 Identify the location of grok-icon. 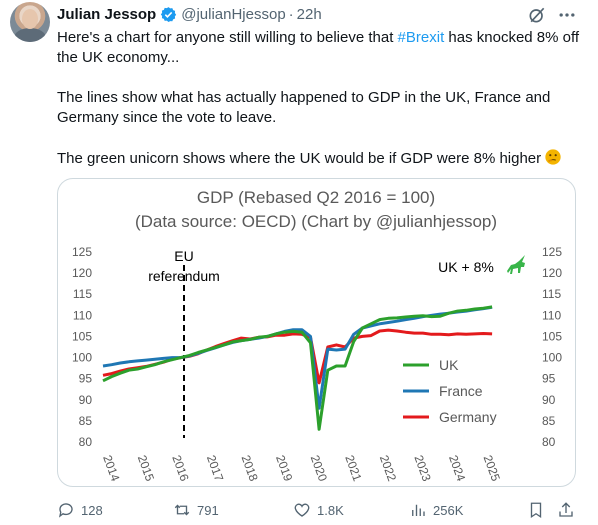
(537, 15).